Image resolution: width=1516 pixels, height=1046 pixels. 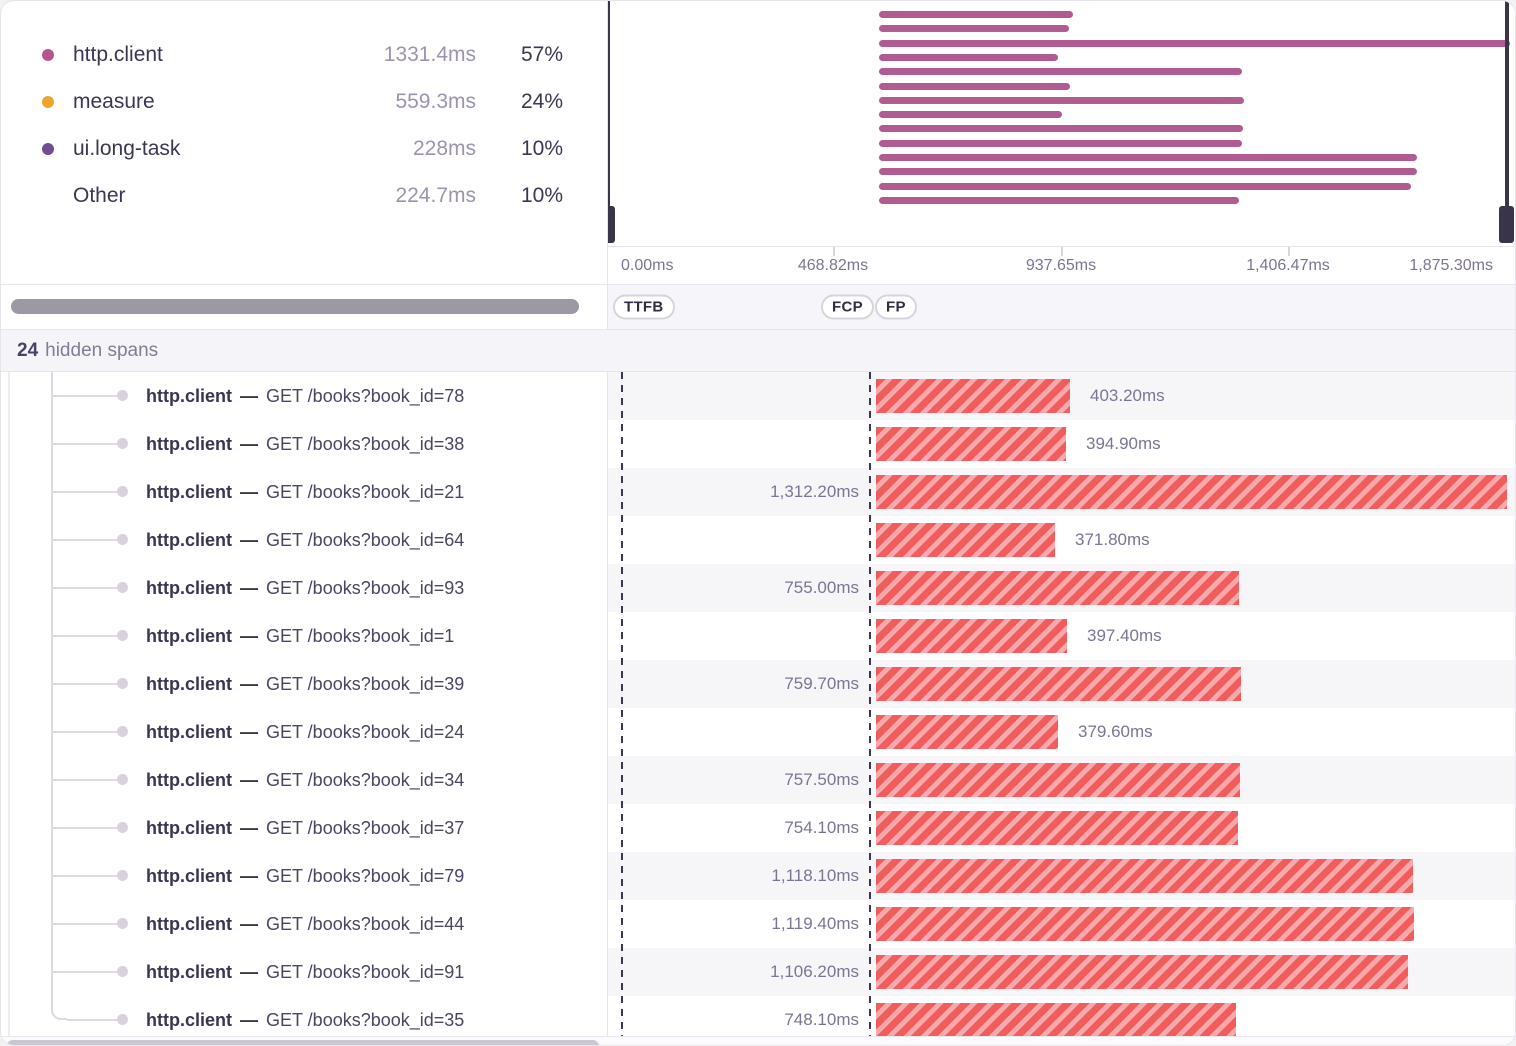 I want to click on span-timeline-row: 1,118.10ms, so click(x=1061, y=876).